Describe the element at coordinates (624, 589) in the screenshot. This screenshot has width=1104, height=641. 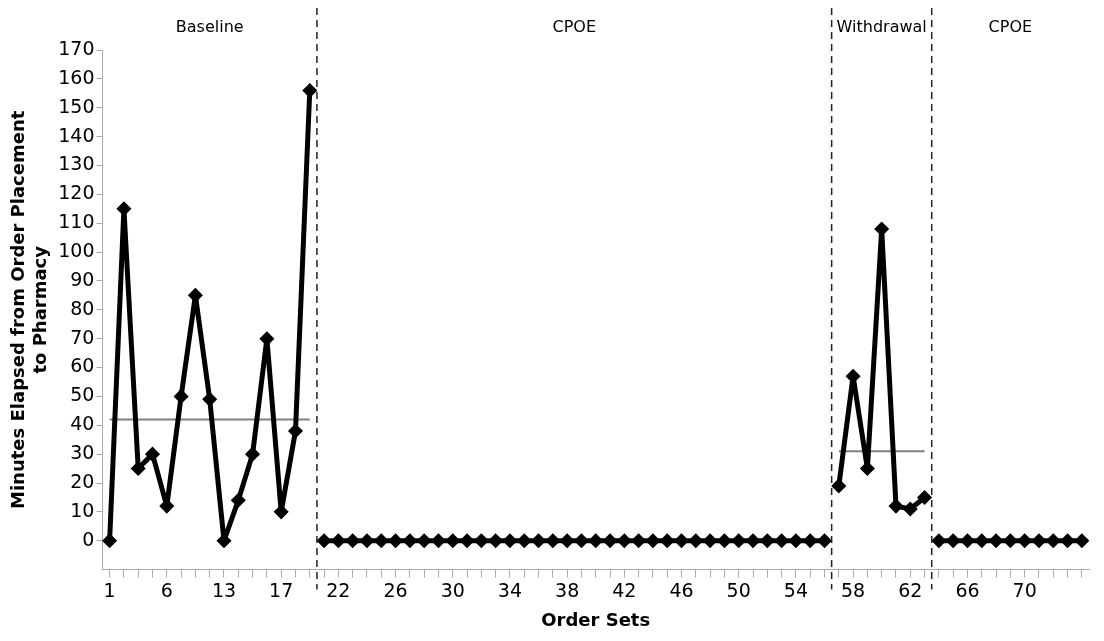
I see `x-tick-label: 42` at that location.